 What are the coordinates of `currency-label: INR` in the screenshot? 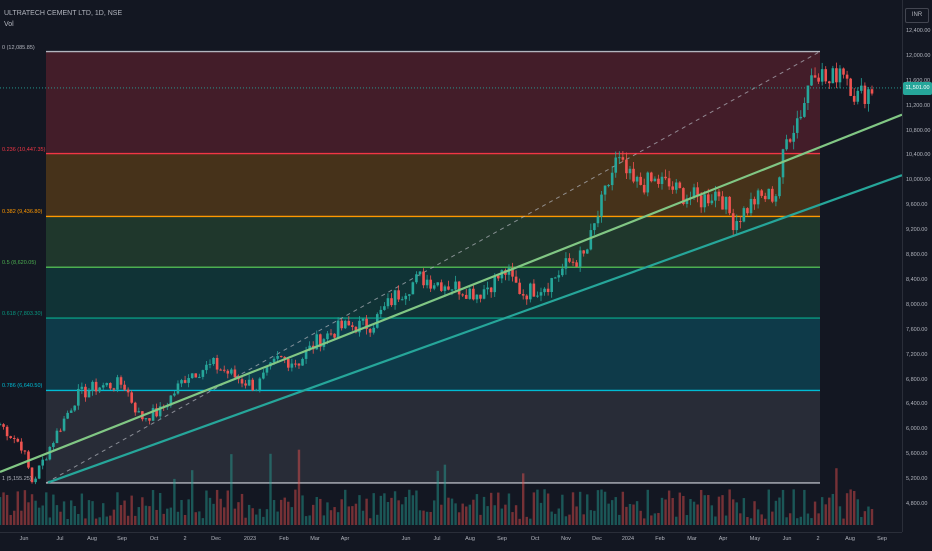 It's located at (917, 15).